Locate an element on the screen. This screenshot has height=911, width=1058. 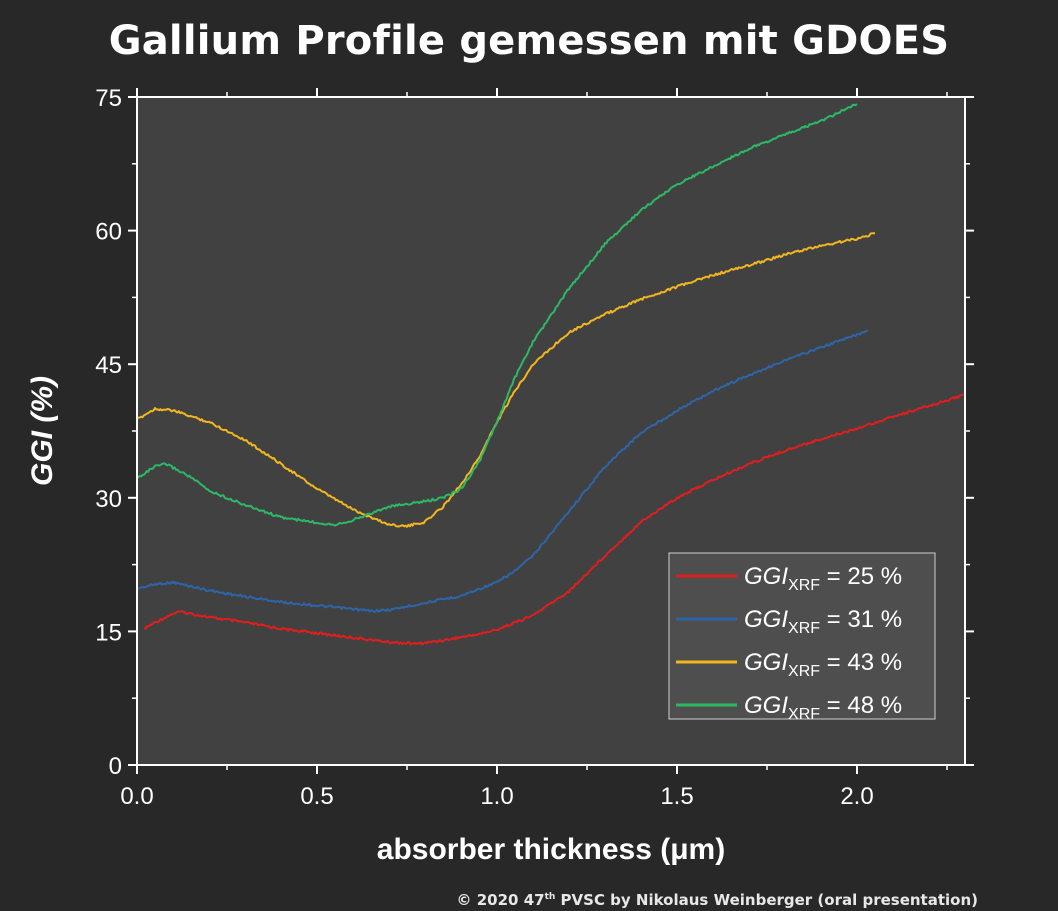
legend-label-3: GGIXRF = 43 % is located at coordinates (823, 664).